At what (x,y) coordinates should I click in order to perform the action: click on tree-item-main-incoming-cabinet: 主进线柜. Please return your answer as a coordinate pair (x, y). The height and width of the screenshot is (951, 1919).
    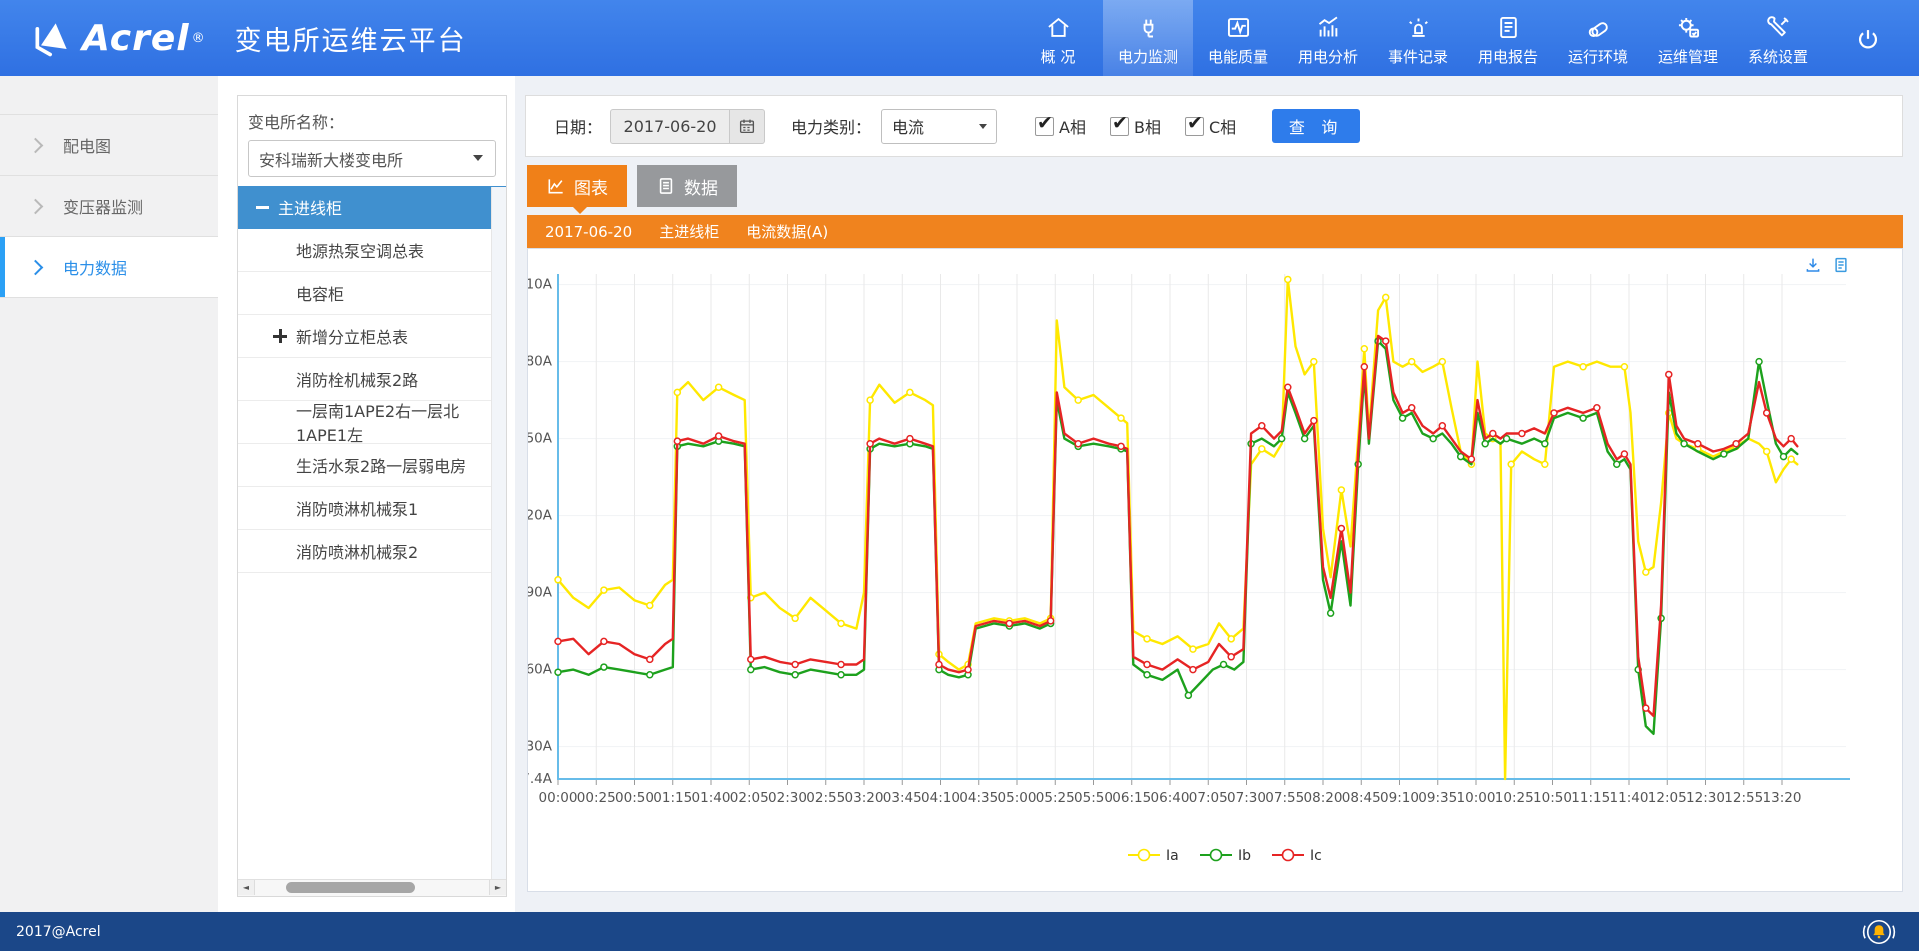
    Looking at the image, I should click on (372, 207).